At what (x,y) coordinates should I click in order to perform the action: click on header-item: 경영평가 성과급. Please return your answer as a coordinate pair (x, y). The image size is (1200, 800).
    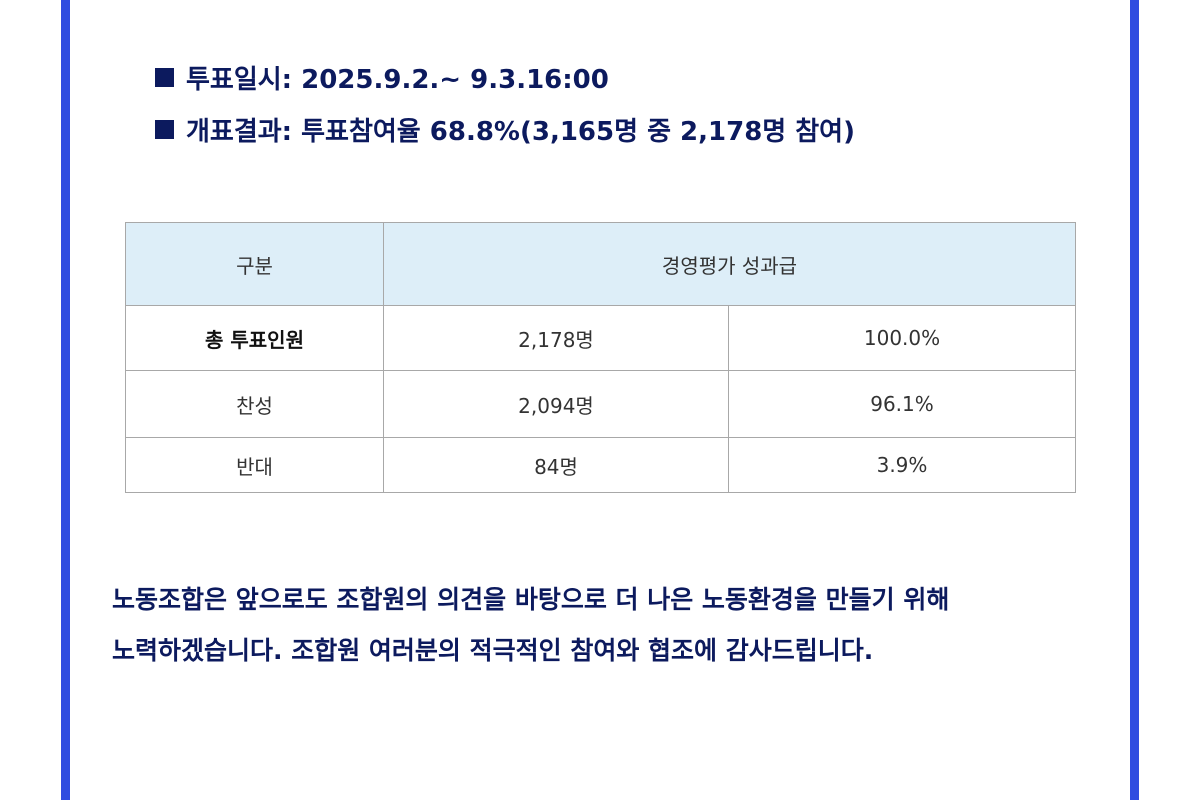
    Looking at the image, I should click on (729, 264).